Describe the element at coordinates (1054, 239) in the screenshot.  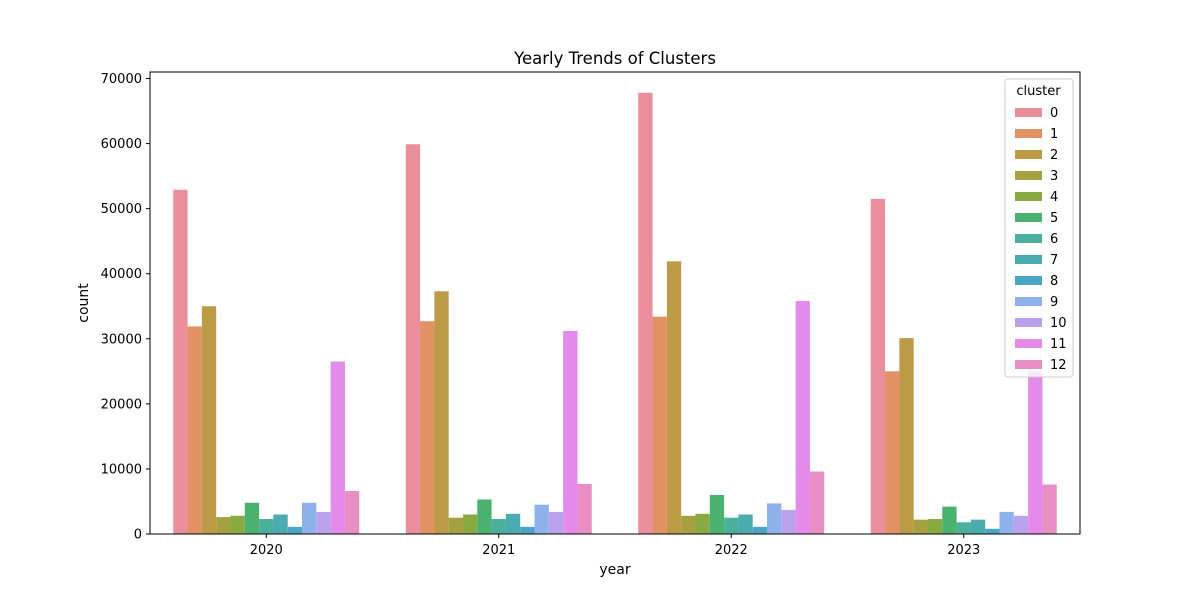
I see `legend-label-6: 6` at that location.